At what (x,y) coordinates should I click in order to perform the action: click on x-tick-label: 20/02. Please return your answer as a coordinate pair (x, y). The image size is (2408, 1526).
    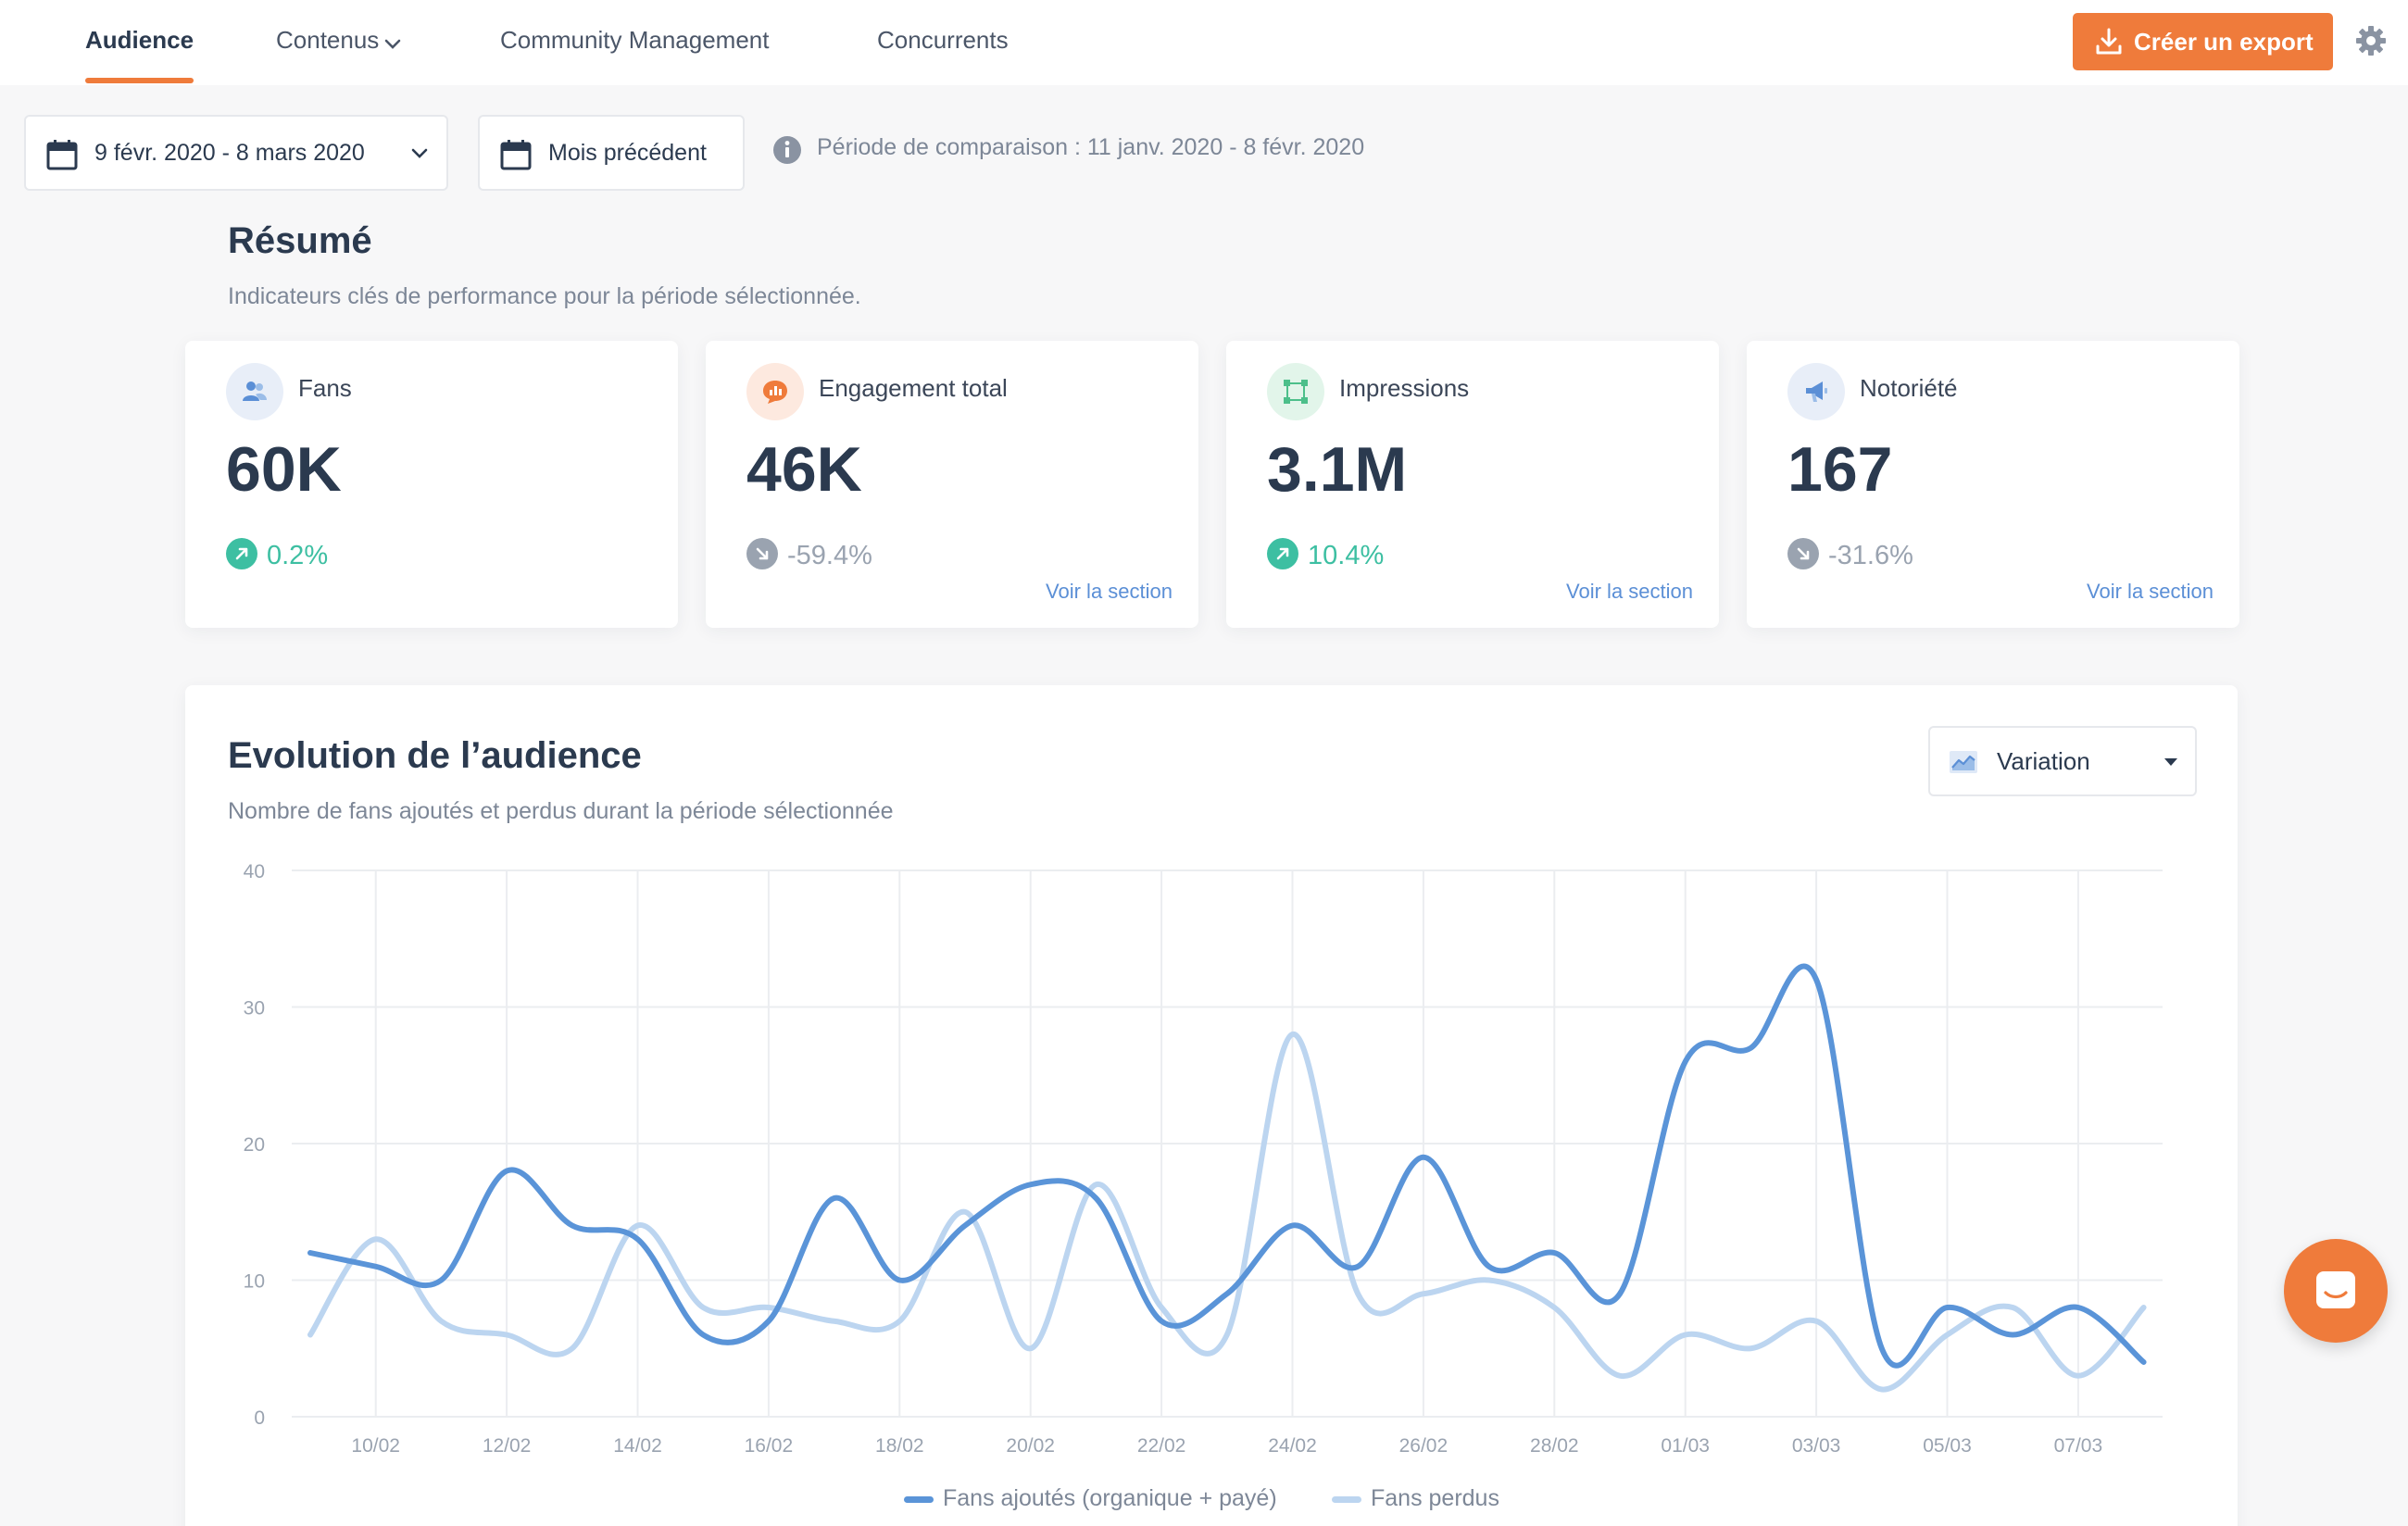
    Looking at the image, I should click on (1031, 1446).